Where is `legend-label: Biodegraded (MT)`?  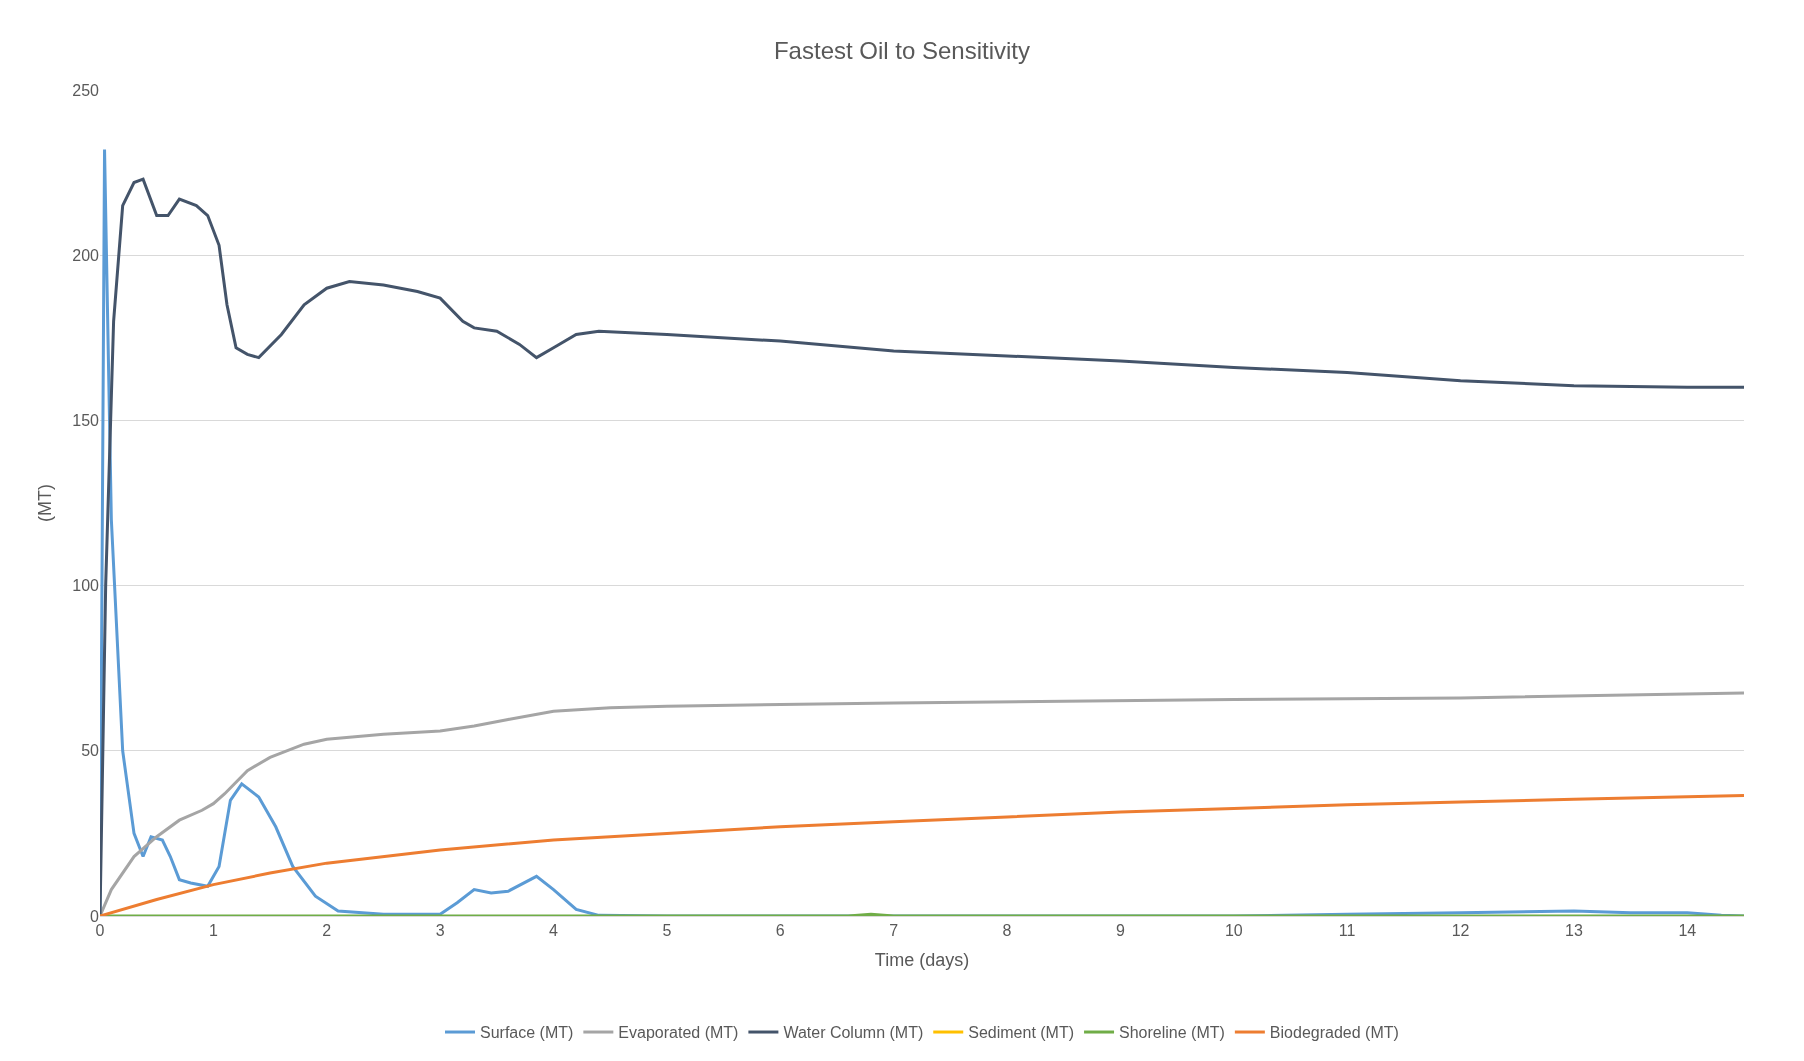 legend-label: Biodegraded (MT) is located at coordinates (1334, 1033).